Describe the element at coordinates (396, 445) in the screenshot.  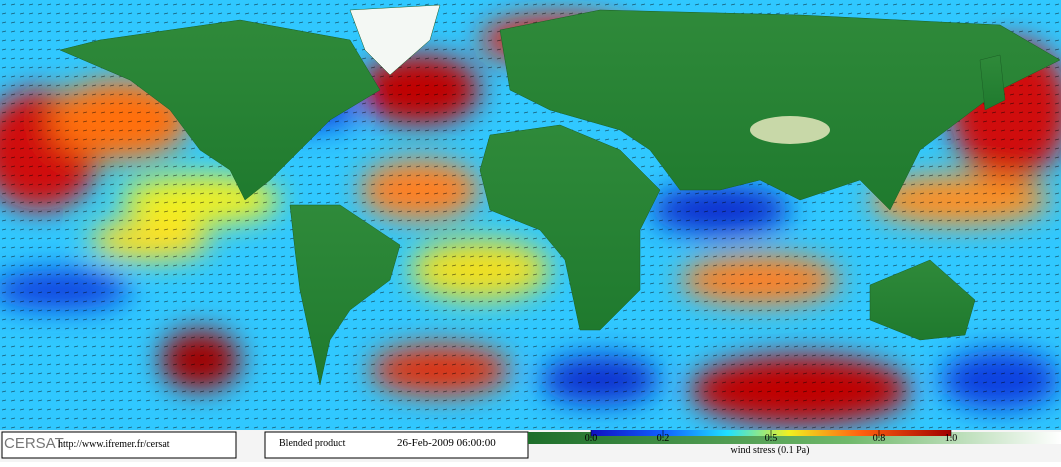
I see `product-box` at that location.